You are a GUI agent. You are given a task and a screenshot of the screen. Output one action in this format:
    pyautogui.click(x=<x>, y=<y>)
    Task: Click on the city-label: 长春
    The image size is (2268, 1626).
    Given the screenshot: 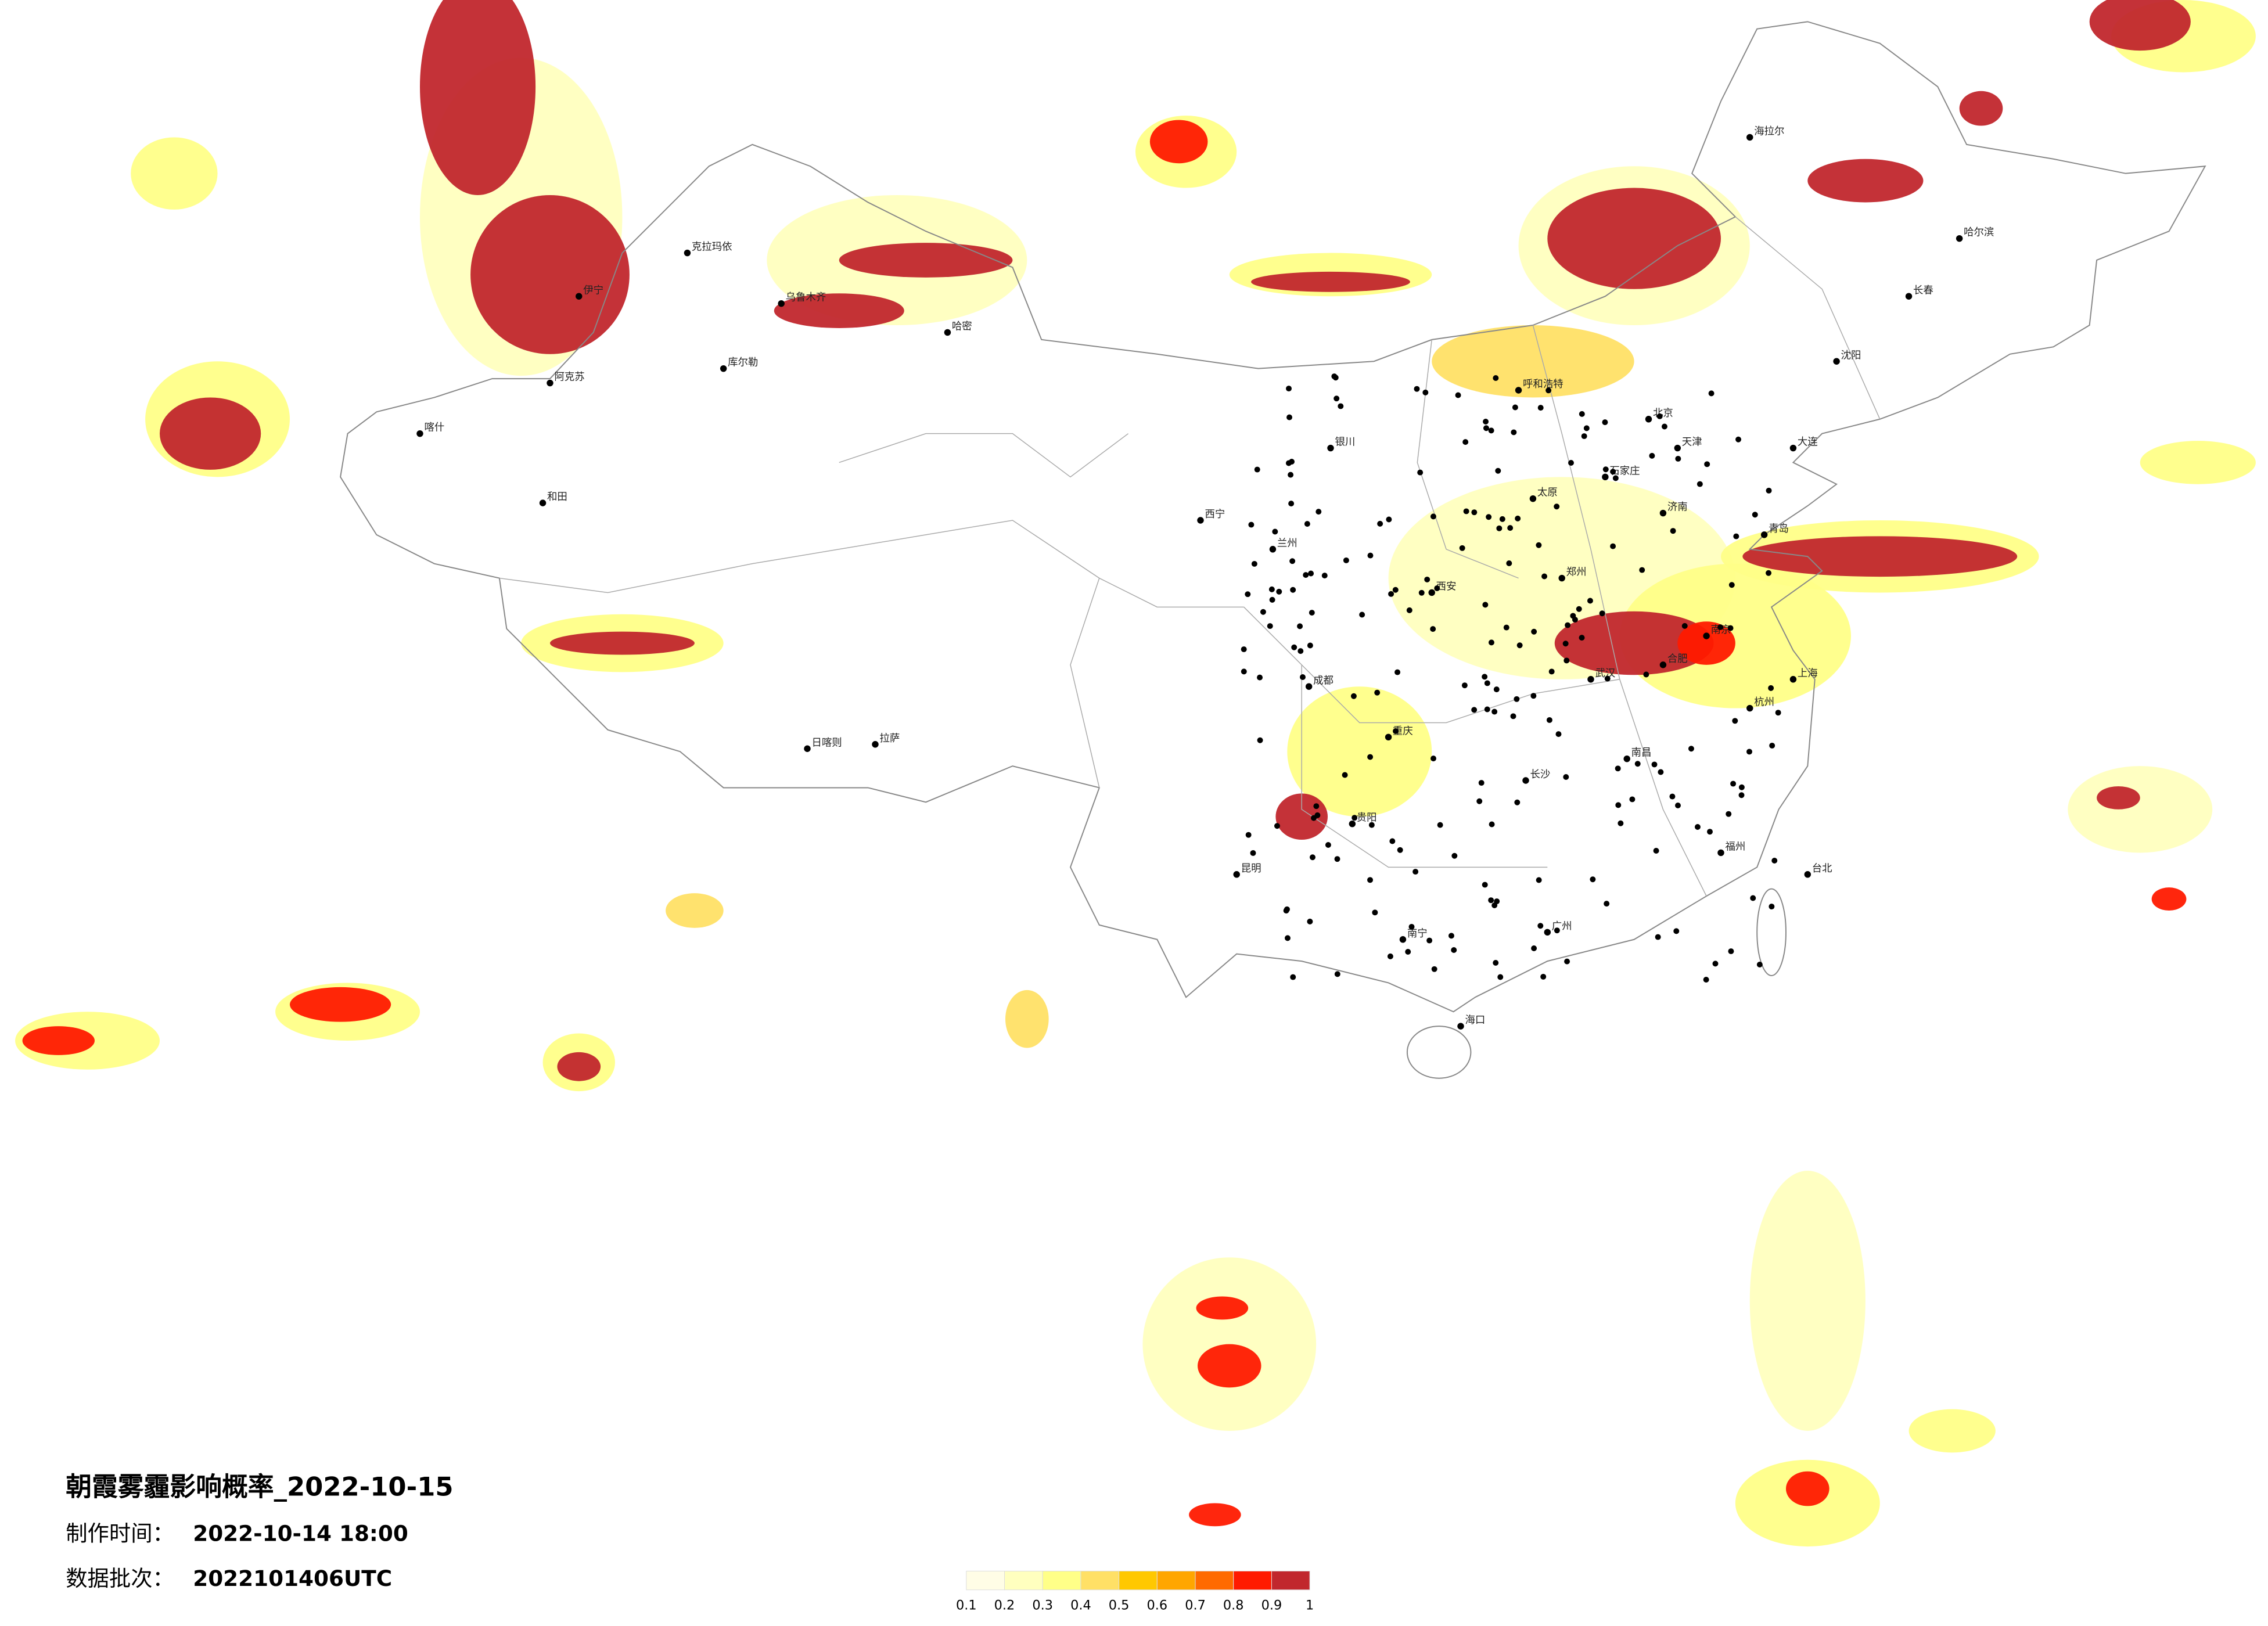 What is the action you would take?
    pyautogui.click(x=1923, y=290)
    